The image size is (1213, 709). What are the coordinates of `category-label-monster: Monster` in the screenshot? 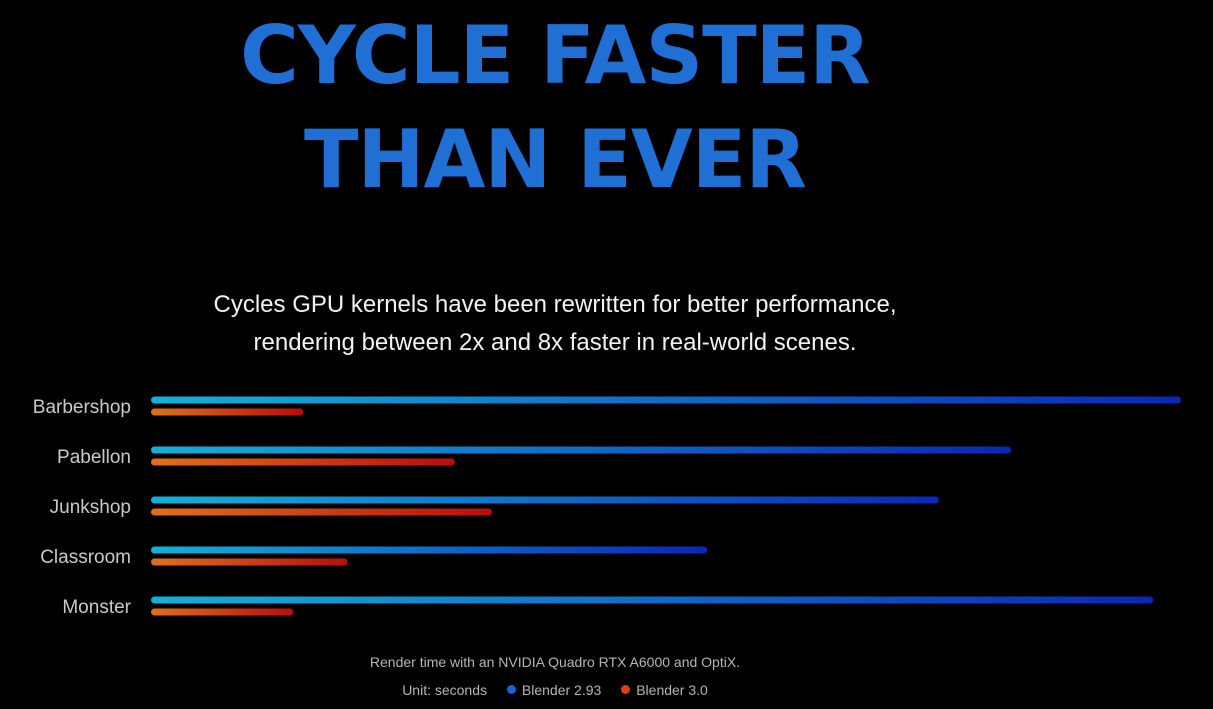 It's located at (96, 607).